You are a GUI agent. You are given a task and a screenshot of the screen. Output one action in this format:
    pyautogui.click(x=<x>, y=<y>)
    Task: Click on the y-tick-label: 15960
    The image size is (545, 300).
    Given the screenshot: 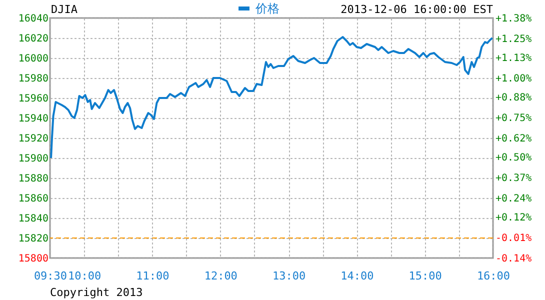 What is the action you would take?
    pyautogui.click(x=33, y=99)
    